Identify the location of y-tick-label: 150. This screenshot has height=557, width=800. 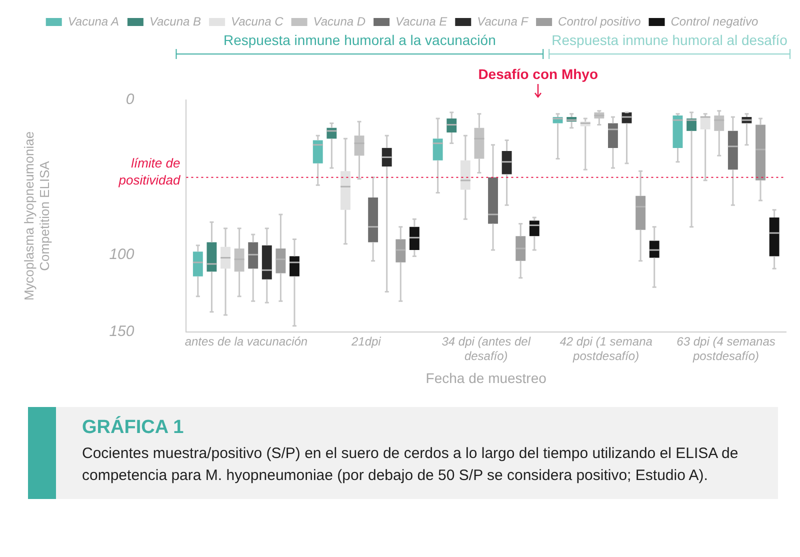
(122, 331).